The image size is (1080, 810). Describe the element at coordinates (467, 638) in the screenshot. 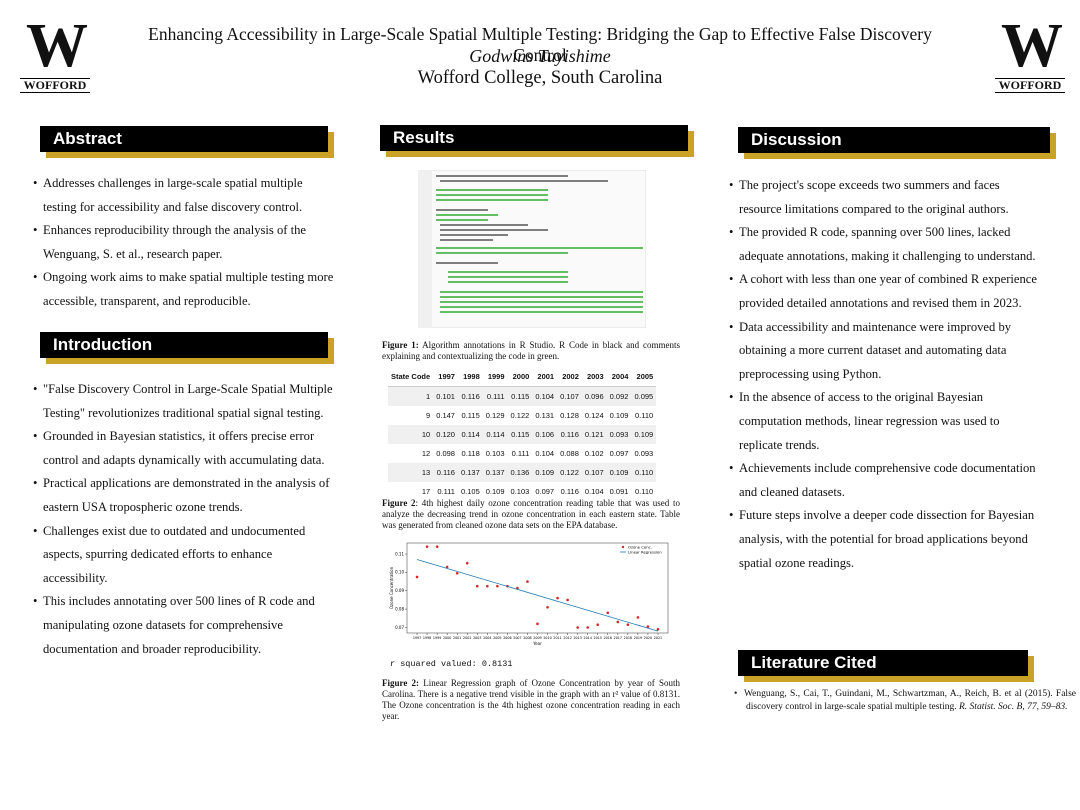

I see `x-tick-label: 2002` at that location.